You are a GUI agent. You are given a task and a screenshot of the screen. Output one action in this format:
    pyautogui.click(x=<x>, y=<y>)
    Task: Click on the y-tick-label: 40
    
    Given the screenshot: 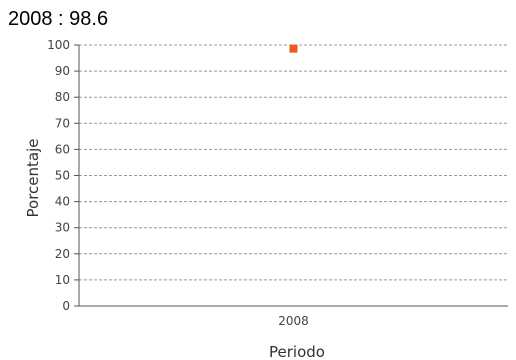 What is the action you would take?
    pyautogui.click(x=62, y=202)
    